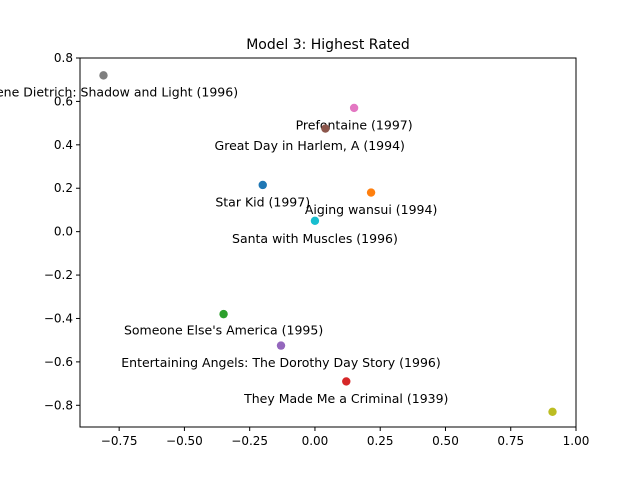  What do you see at coordinates (345, 398) in the screenshot?
I see `point-annotation: They Made Me a Criminal (1939)` at bounding box center [345, 398].